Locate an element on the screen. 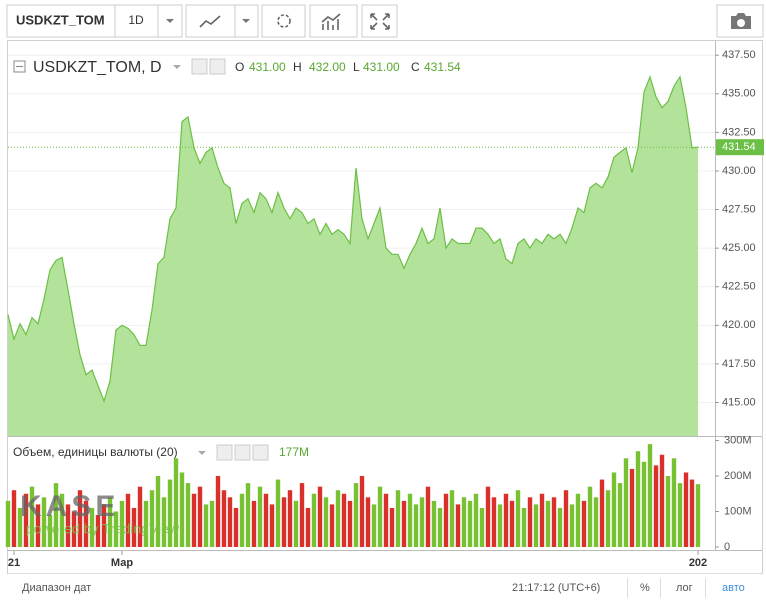 The height and width of the screenshot is (609, 766). fullscreen-button is located at coordinates (379, 21).